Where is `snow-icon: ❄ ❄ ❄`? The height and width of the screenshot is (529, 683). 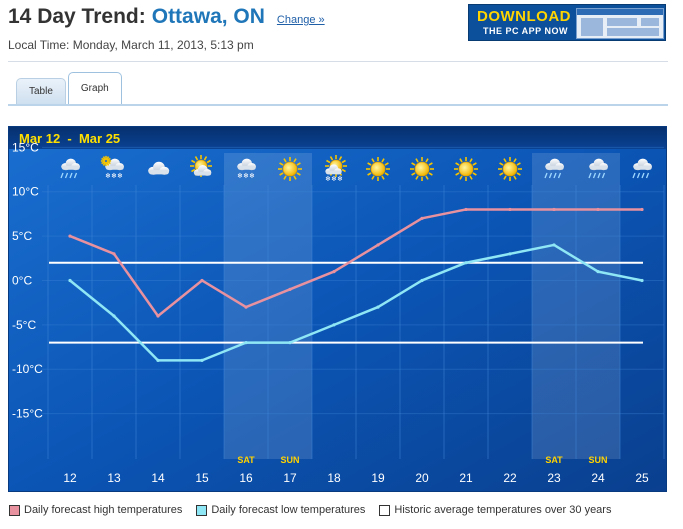 snow-icon: ❄ ❄ ❄ is located at coordinates (246, 169).